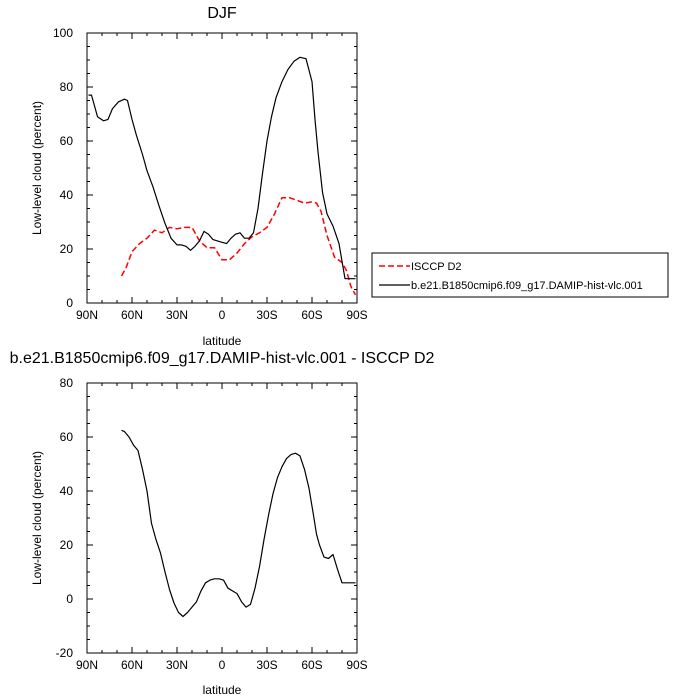 Image resolution: width=700 pixels, height=700 pixels. Describe the element at coordinates (222, 13) in the screenshot. I see `top-title: DJF` at that location.